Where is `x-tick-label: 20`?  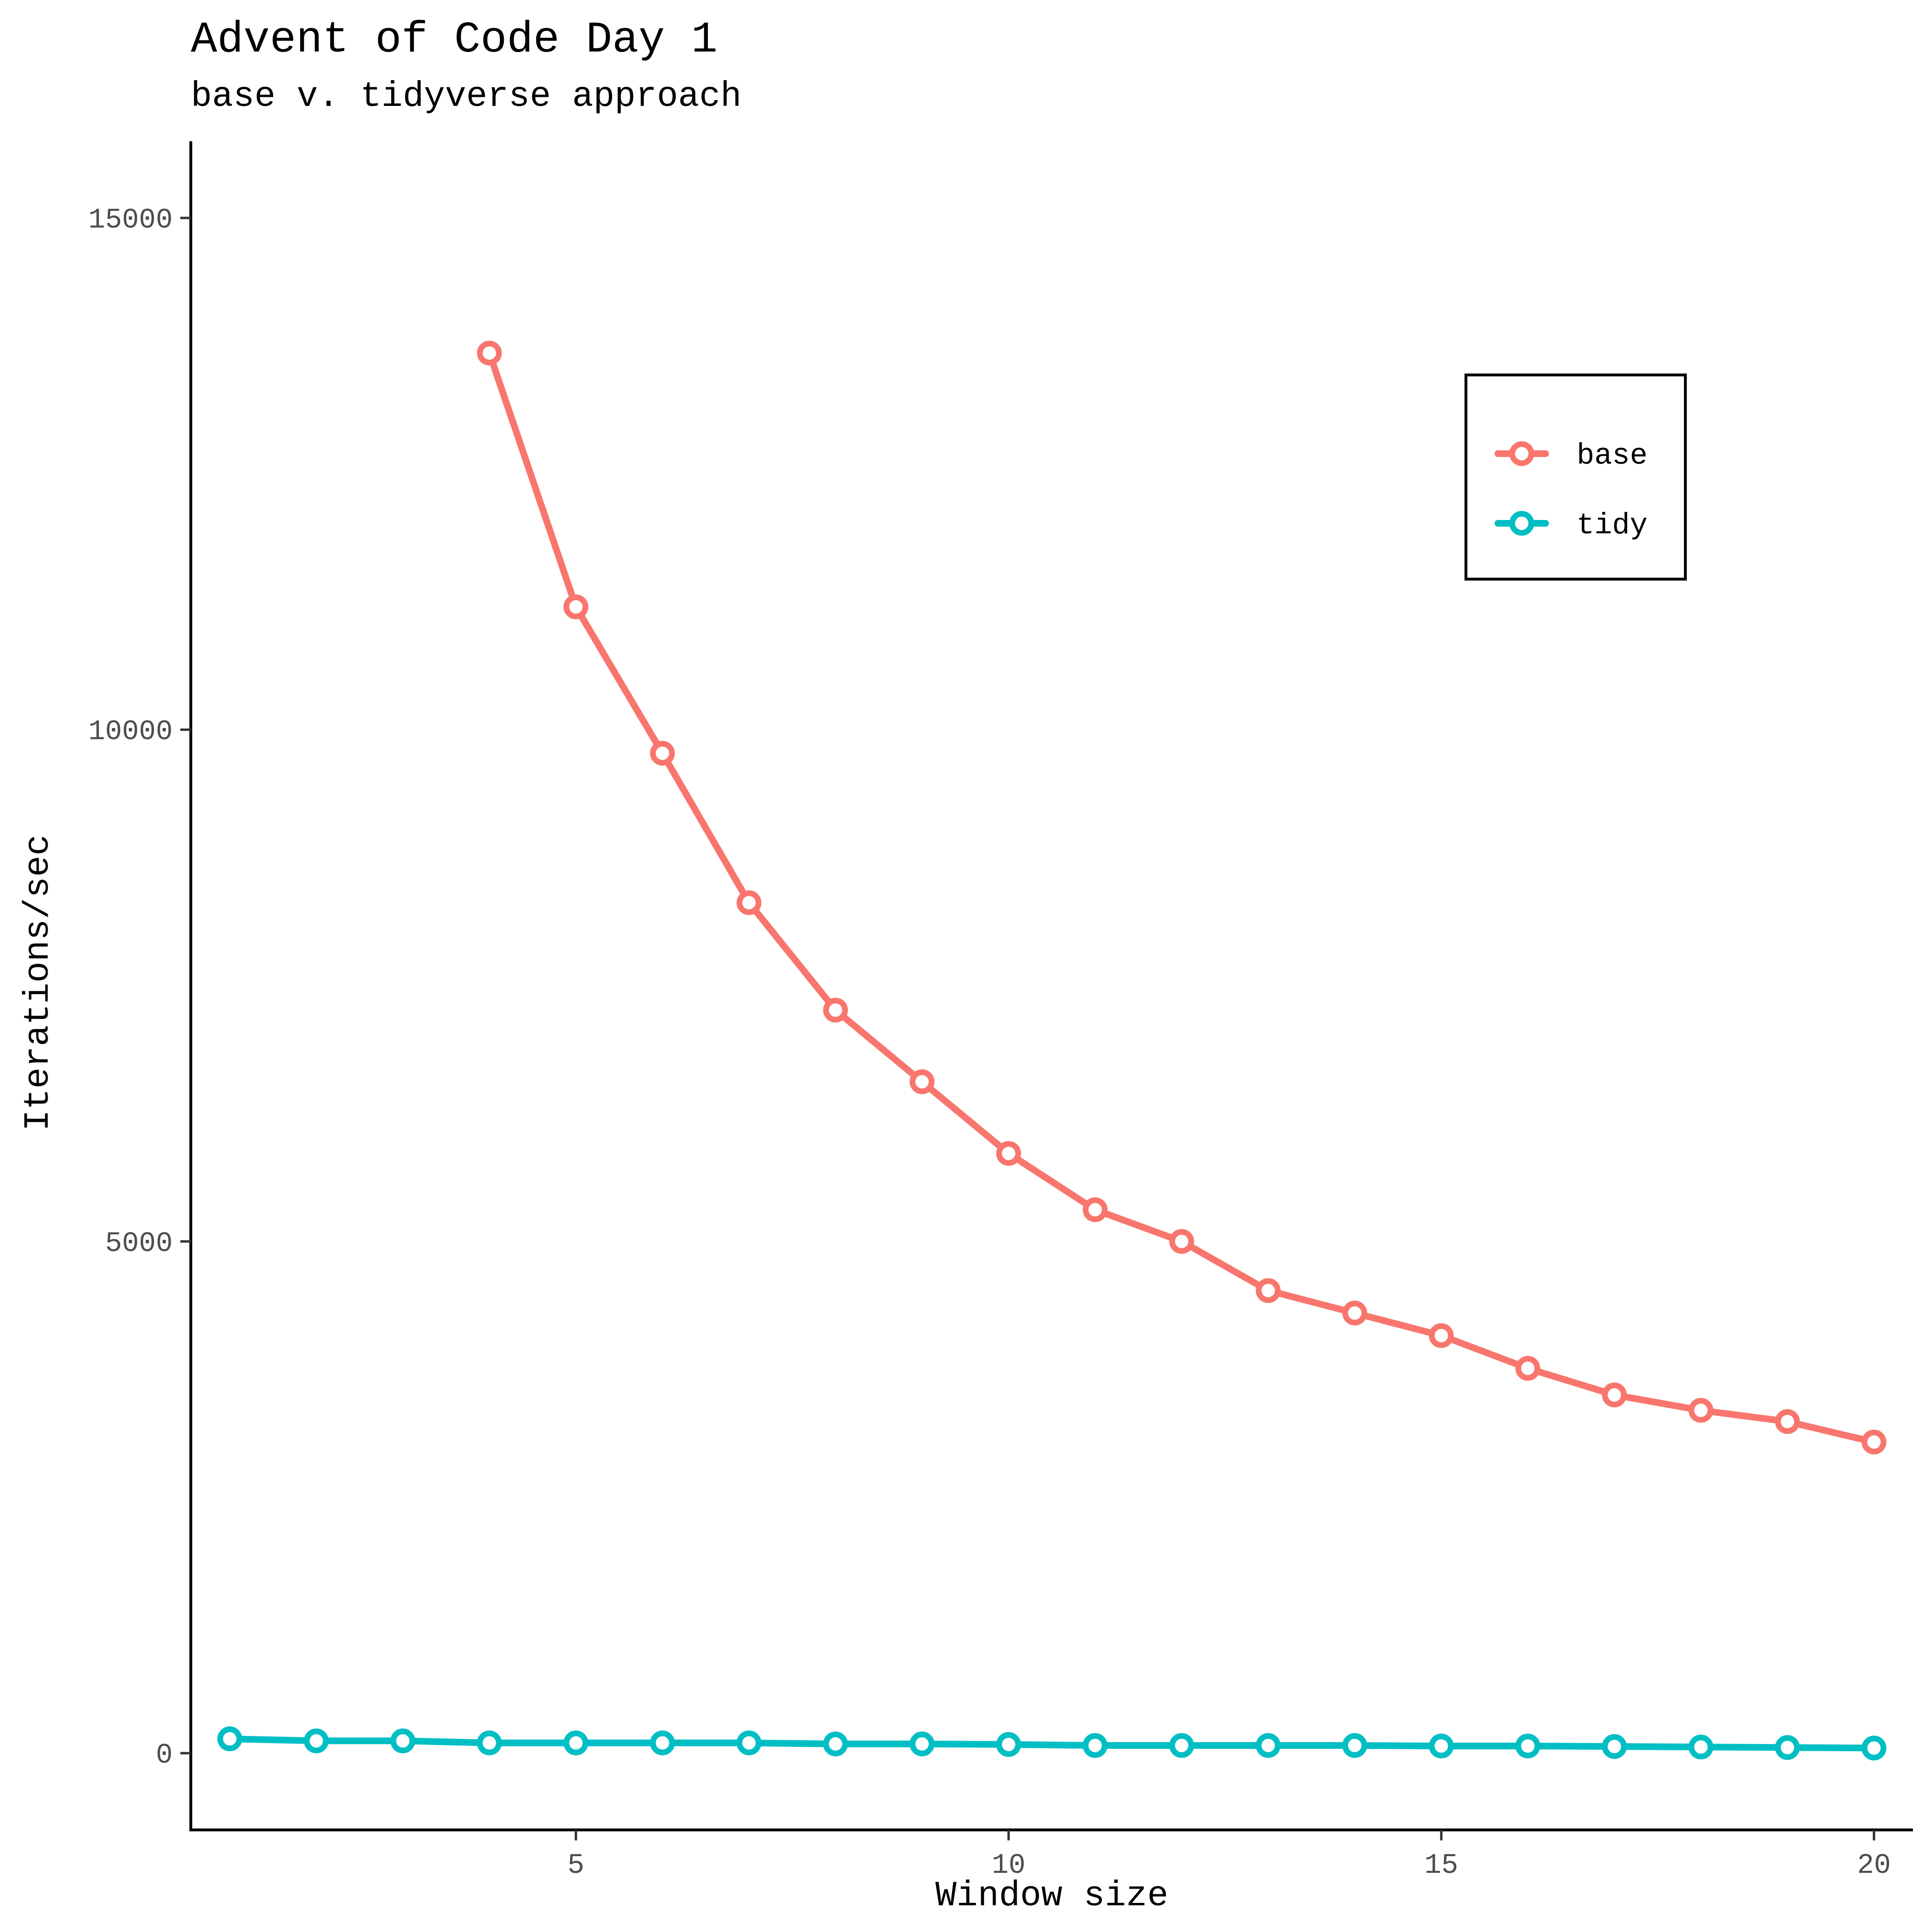 x-tick-label: 20 is located at coordinates (1874, 1865).